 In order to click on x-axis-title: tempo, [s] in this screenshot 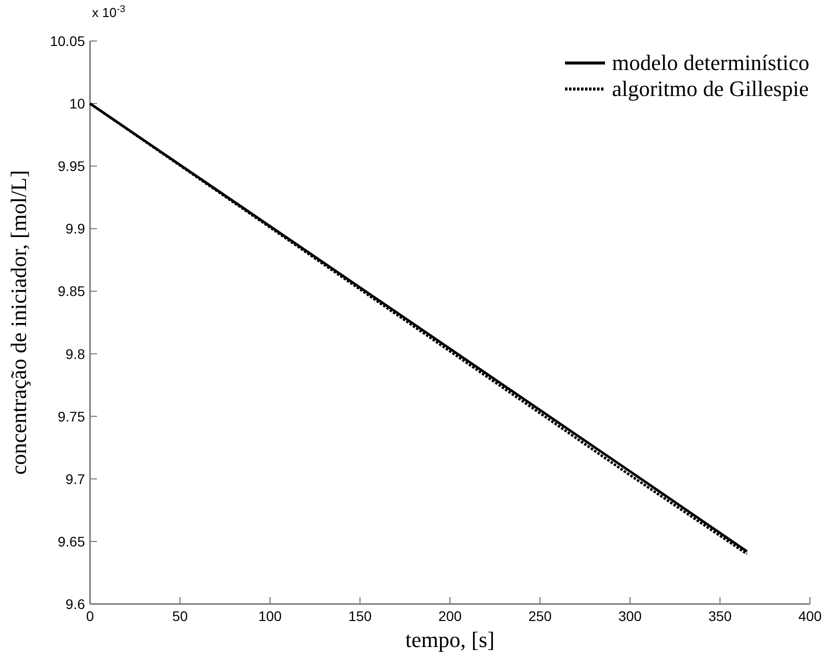, I will do `click(450, 639)`.